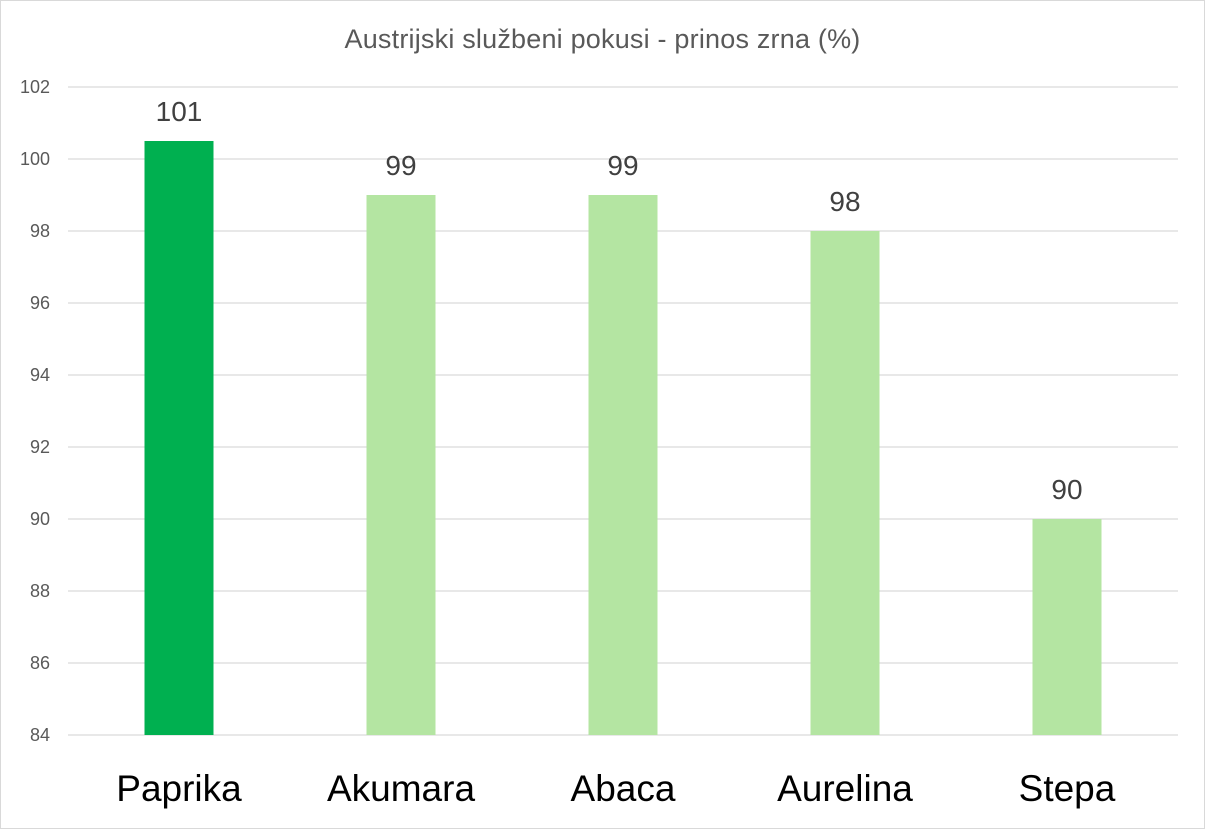  I want to click on bar-paprika, so click(179, 438).